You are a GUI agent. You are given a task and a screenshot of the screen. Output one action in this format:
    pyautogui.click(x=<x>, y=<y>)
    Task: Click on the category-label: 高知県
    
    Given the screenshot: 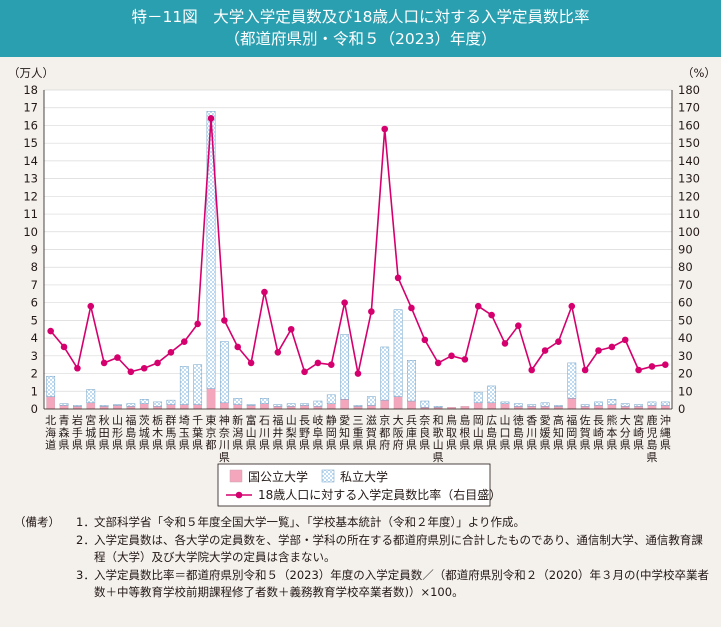 What is the action you would take?
    pyautogui.click(x=558, y=432)
    